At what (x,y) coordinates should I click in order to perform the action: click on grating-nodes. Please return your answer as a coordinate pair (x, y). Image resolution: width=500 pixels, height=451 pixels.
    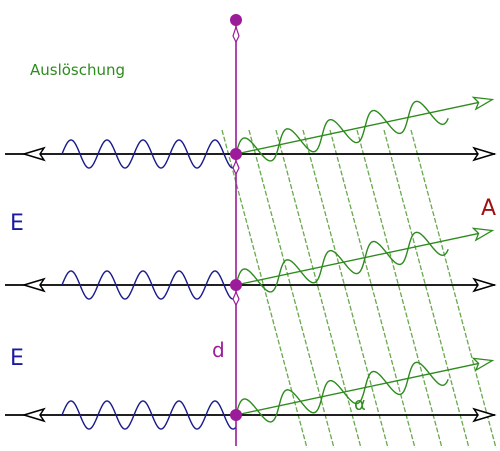
    Looking at the image, I should click on (236, 217).